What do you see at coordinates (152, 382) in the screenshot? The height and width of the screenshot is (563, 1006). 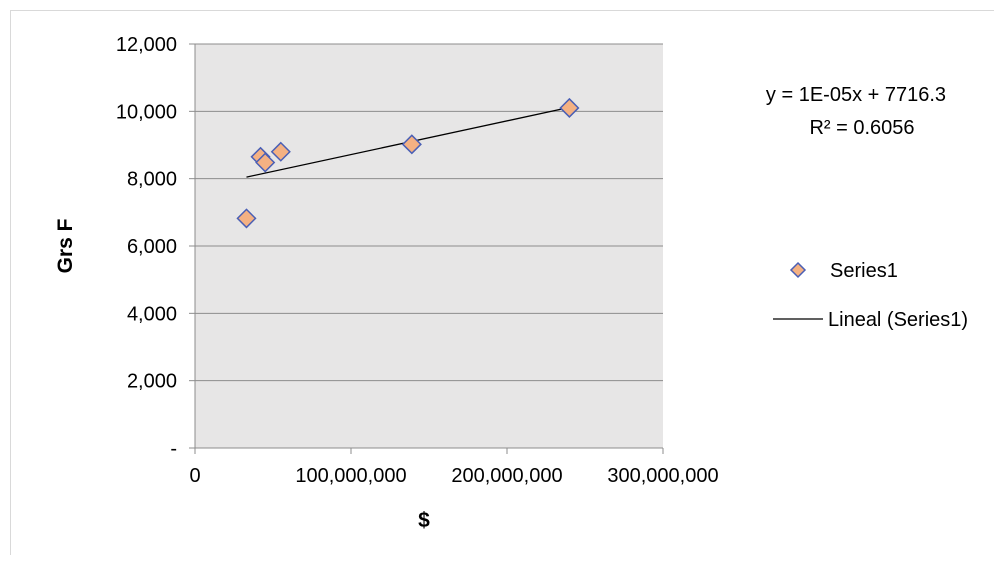 I see `y-tick-label: 2,000` at bounding box center [152, 382].